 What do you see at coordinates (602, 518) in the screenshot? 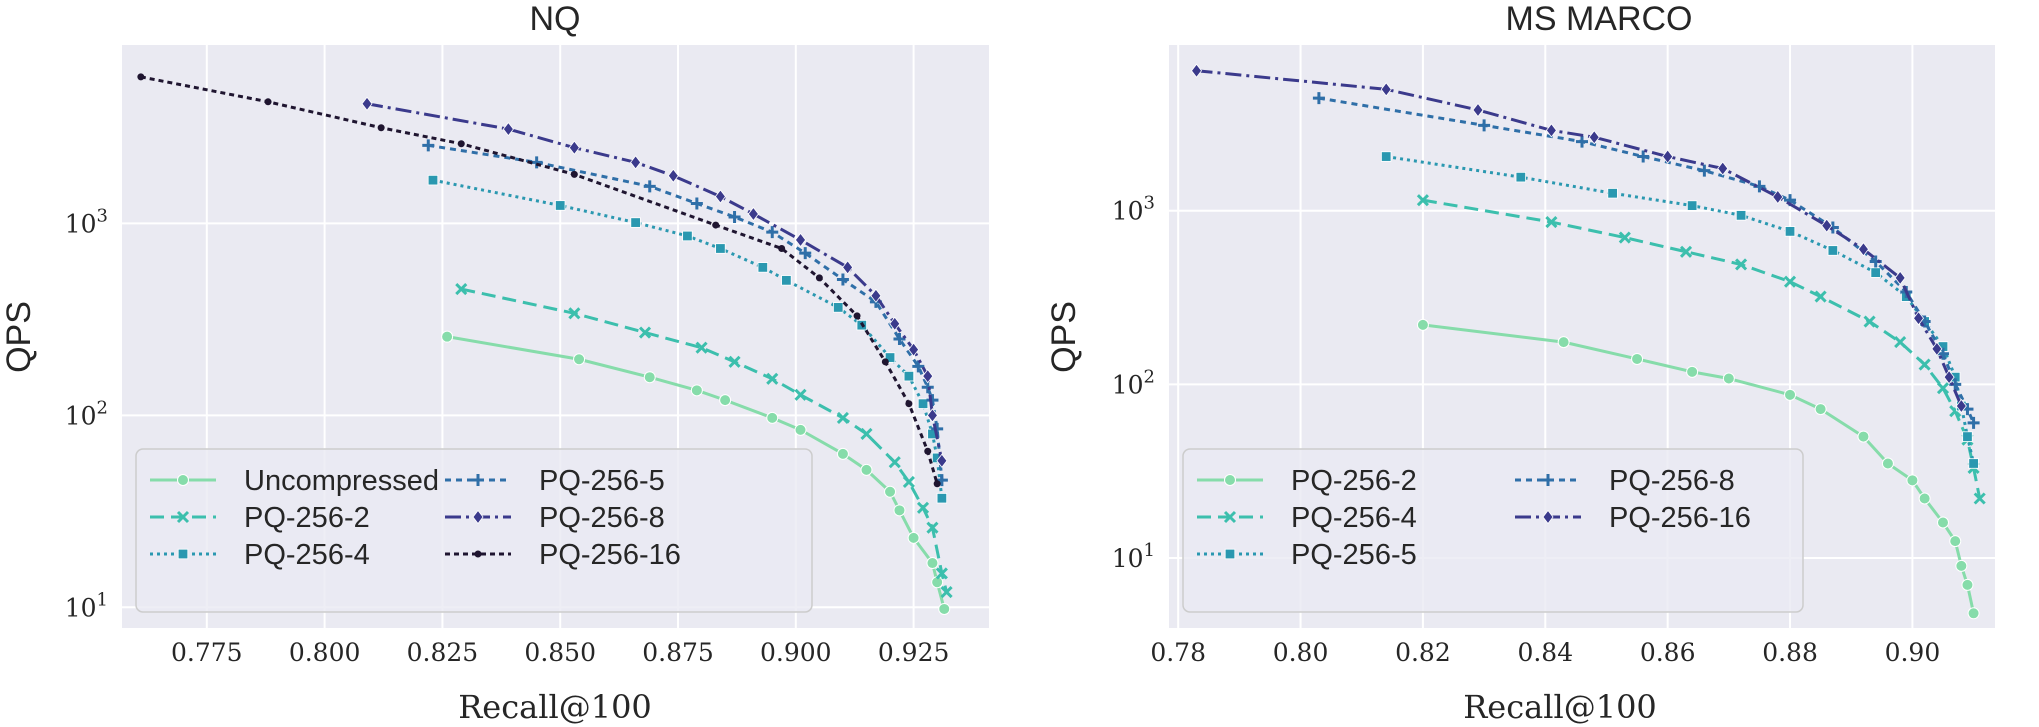
I see `legend-label: PQ-256-8` at bounding box center [602, 518].